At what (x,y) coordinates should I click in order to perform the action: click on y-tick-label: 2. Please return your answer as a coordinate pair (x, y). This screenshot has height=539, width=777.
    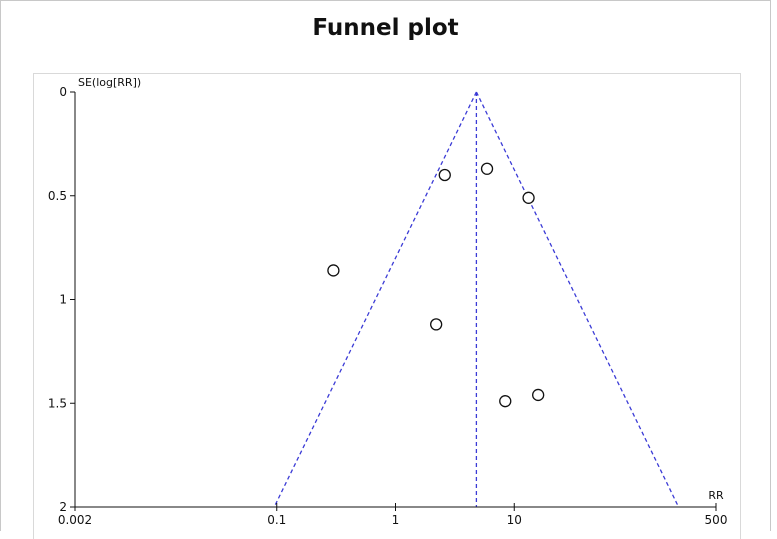
    Looking at the image, I should click on (63, 507).